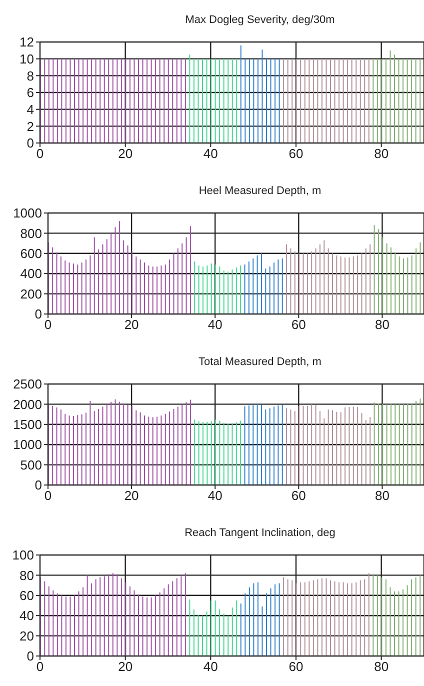  What do you see at coordinates (27, 424) in the screenshot?
I see `y-tick-label: 1500` at bounding box center [27, 424].